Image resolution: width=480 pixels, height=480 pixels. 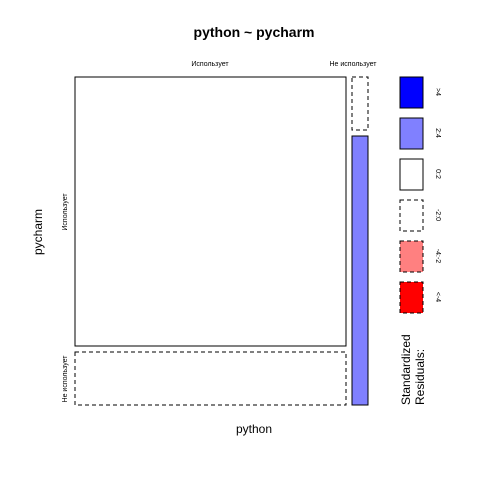 What do you see at coordinates (437, 297) in the screenshot?
I see `legend-label-lt-neg4: <-4` at bounding box center [437, 297].